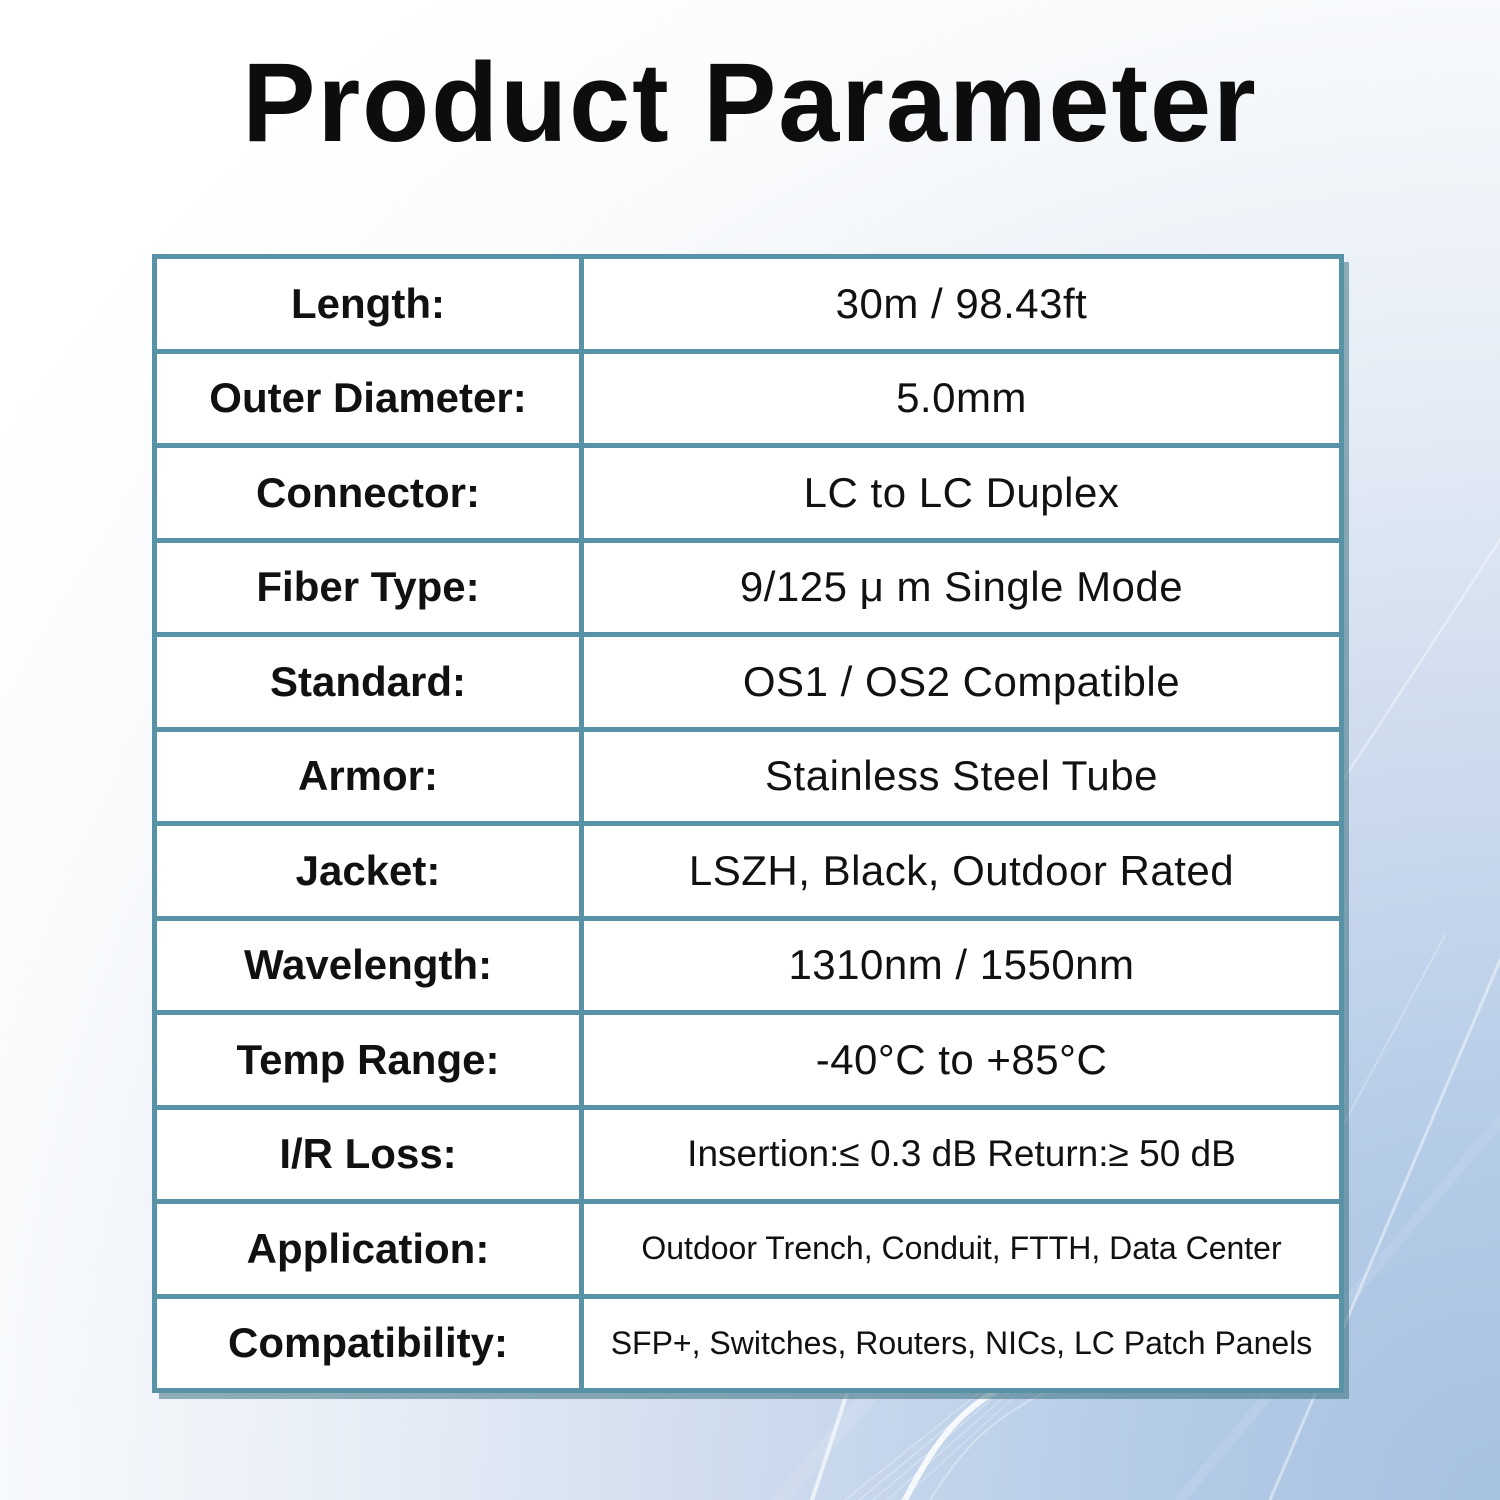  Describe the element at coordinates (961, 304) in the screenshot. I see `param-value: 30m / 98.43ft` at that location.